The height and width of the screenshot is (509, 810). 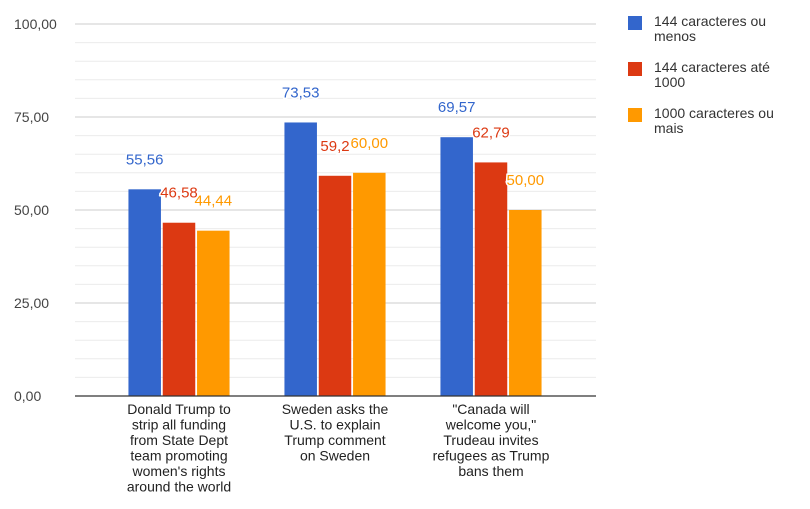 I want to click on category-label-line: Trudeau invites, so click(x=490, y=440).